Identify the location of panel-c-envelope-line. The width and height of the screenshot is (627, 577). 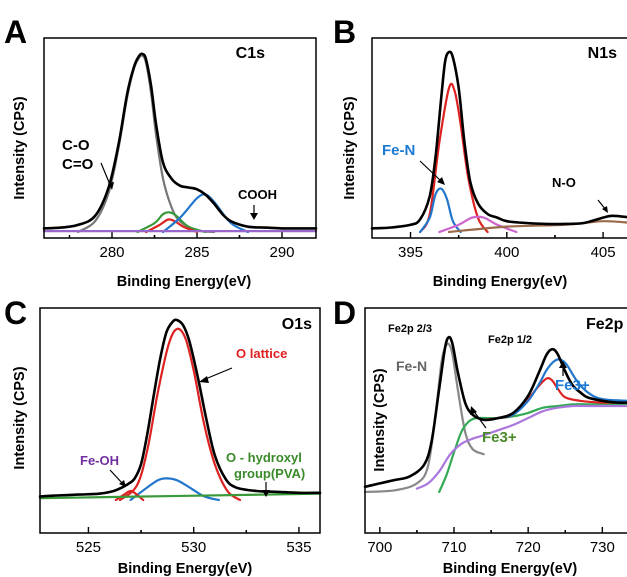
(180, 408).